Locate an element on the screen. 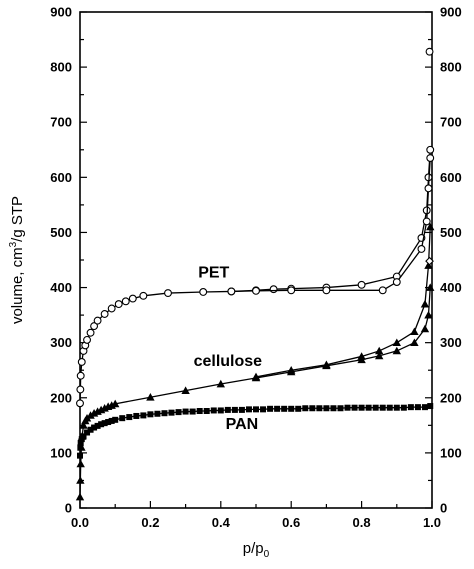  y-axis-title: volume, cm3/g STP is located at coordinates (17, 260).